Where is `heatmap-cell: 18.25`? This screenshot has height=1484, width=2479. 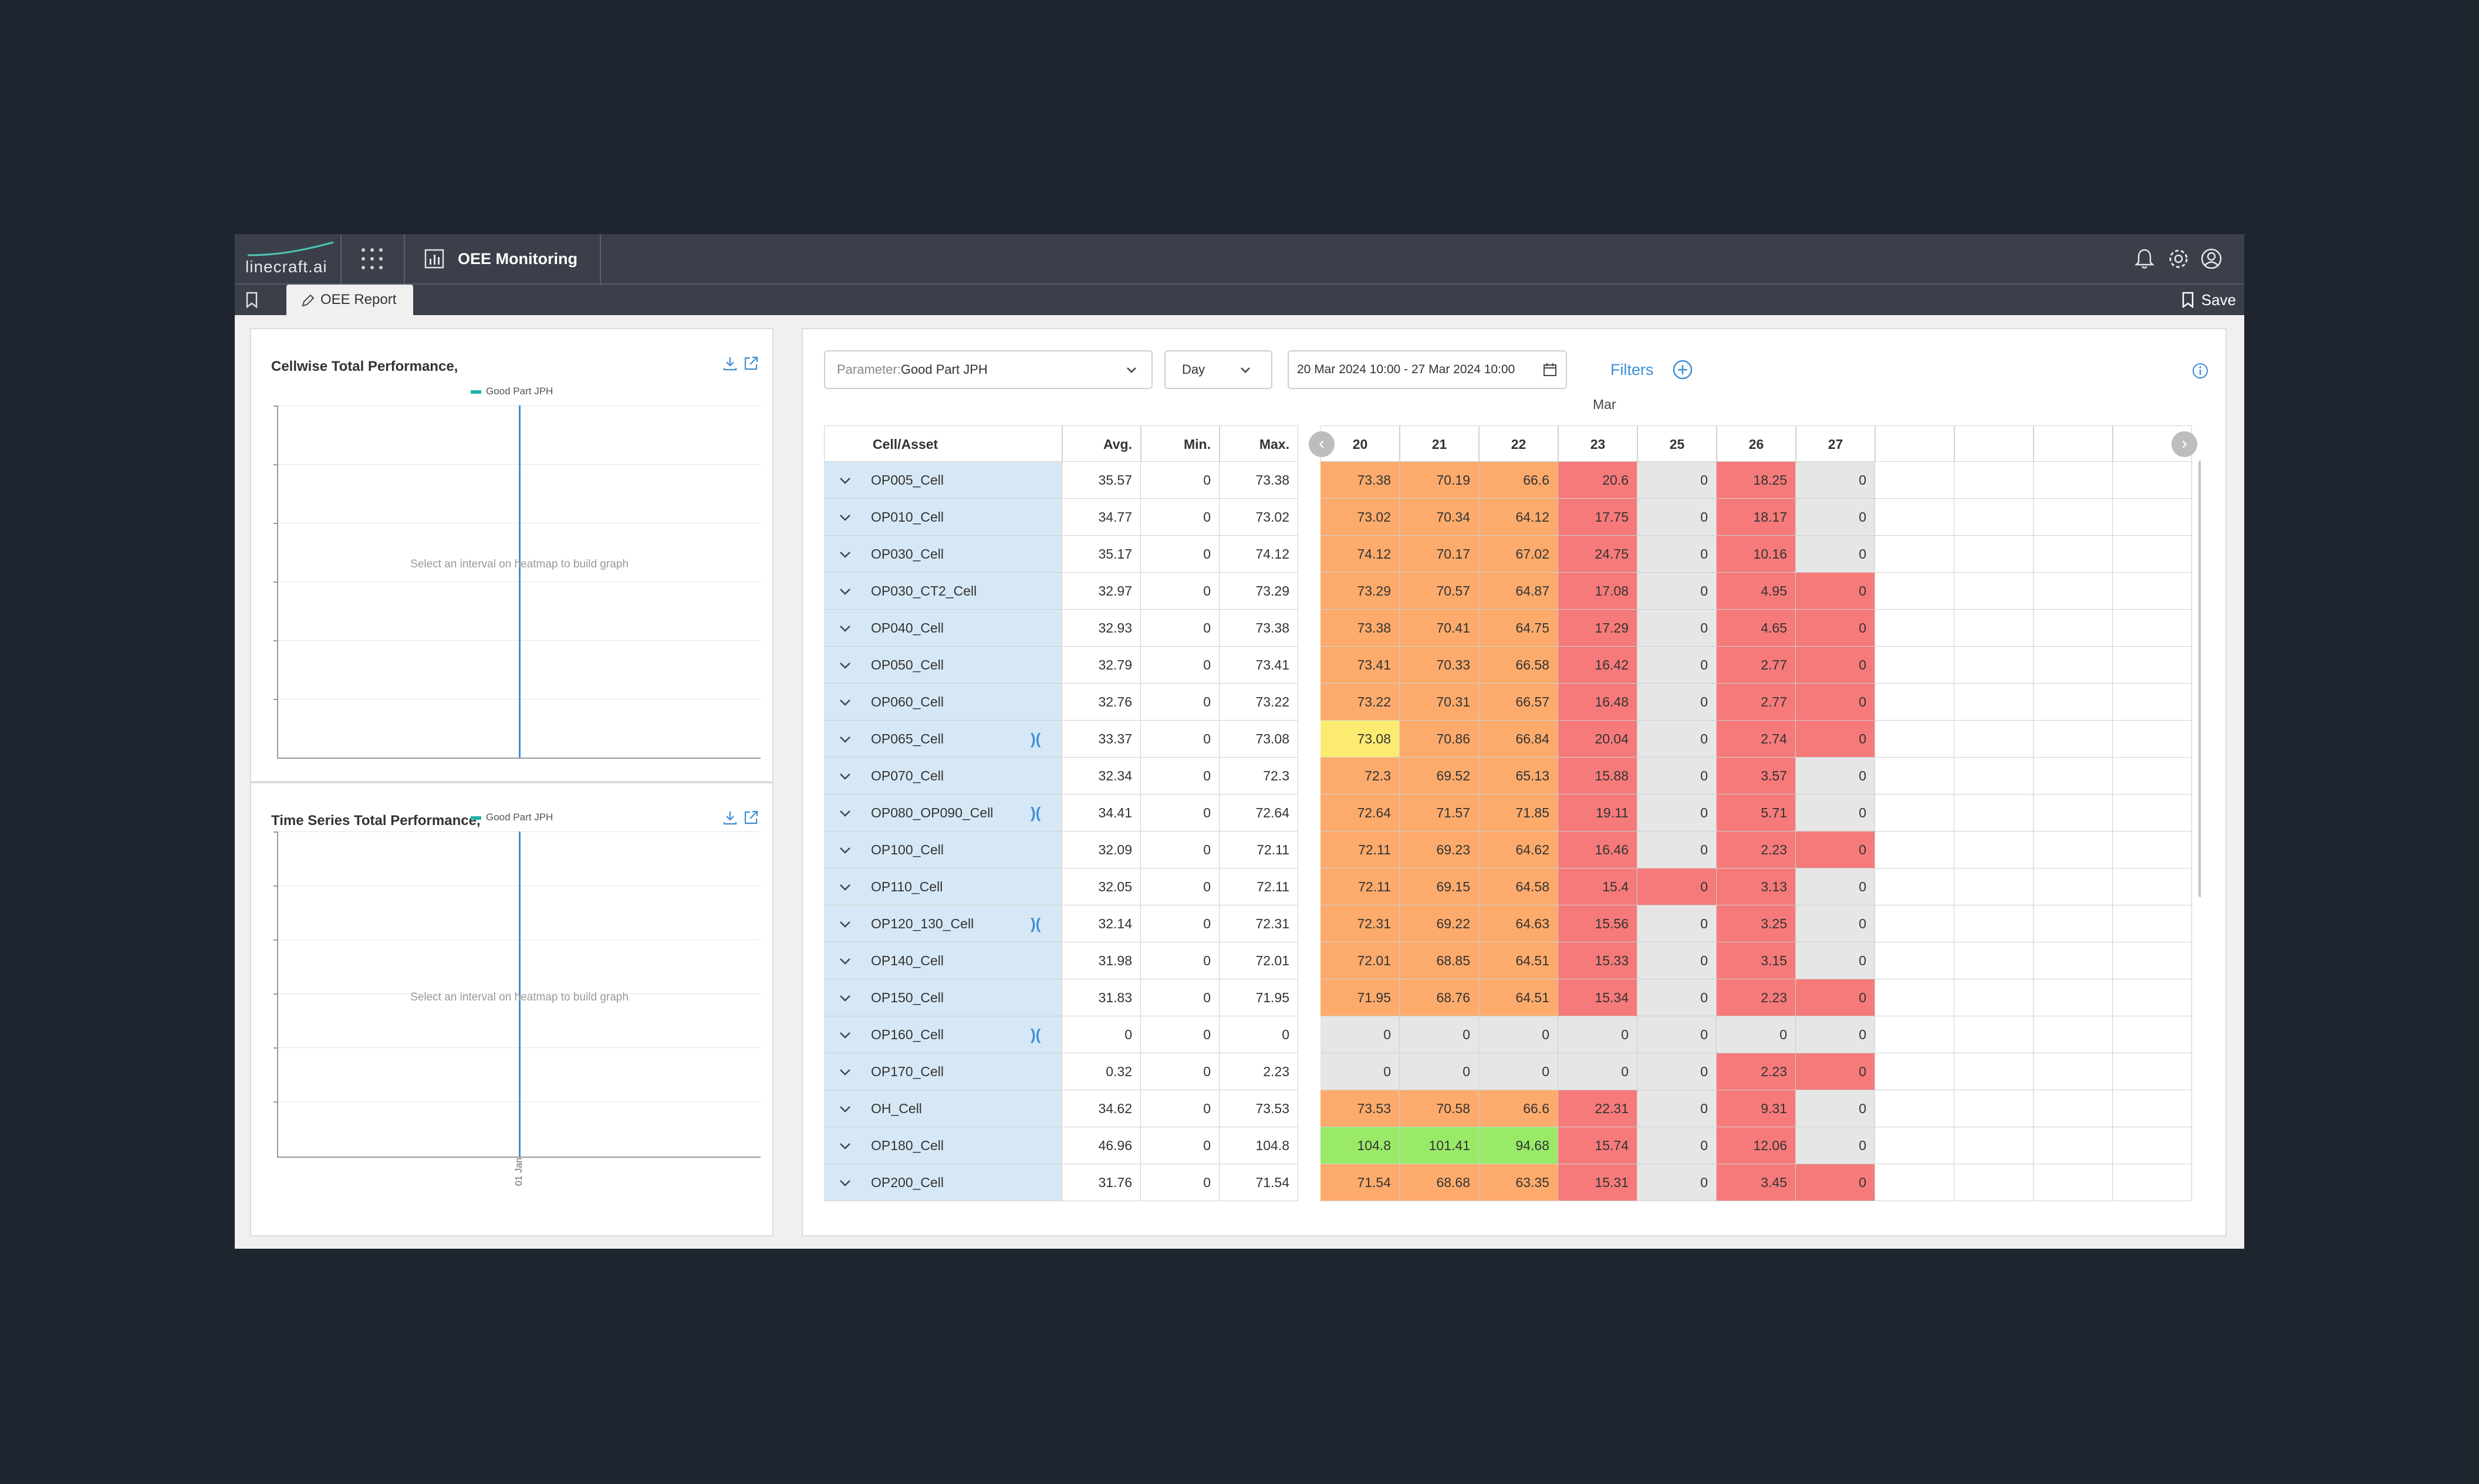 heatmap-cell: 18.25 is located at coordinates (1756, 480).